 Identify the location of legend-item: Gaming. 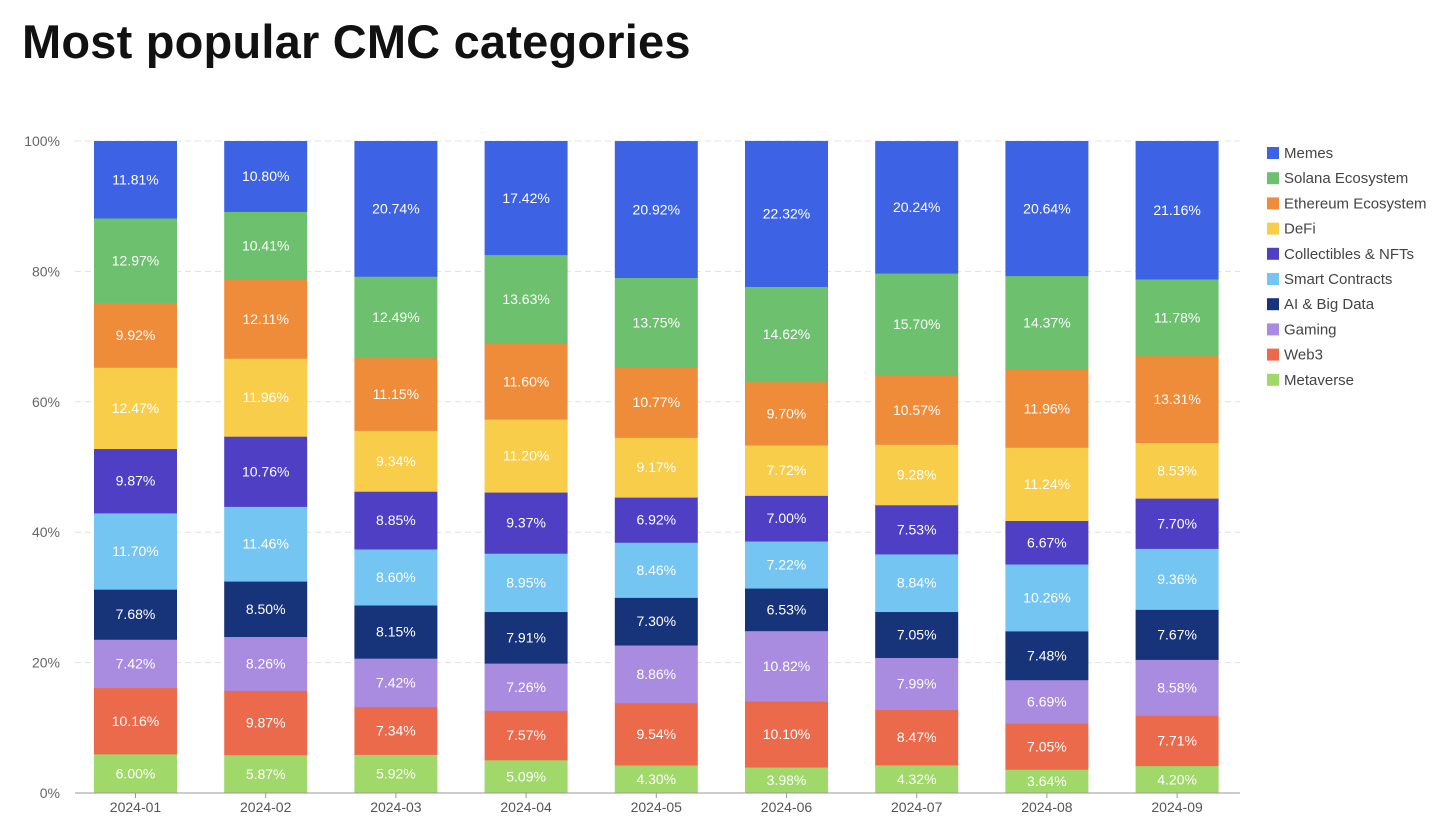
(1302, 329).